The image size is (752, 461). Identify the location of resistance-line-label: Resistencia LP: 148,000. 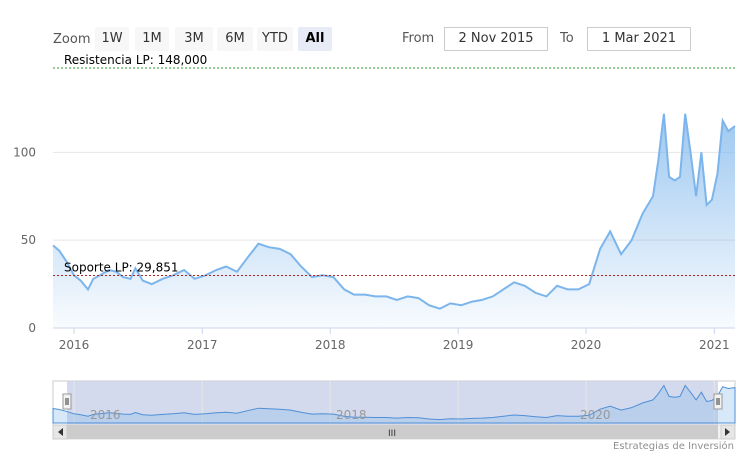
(135, 60).